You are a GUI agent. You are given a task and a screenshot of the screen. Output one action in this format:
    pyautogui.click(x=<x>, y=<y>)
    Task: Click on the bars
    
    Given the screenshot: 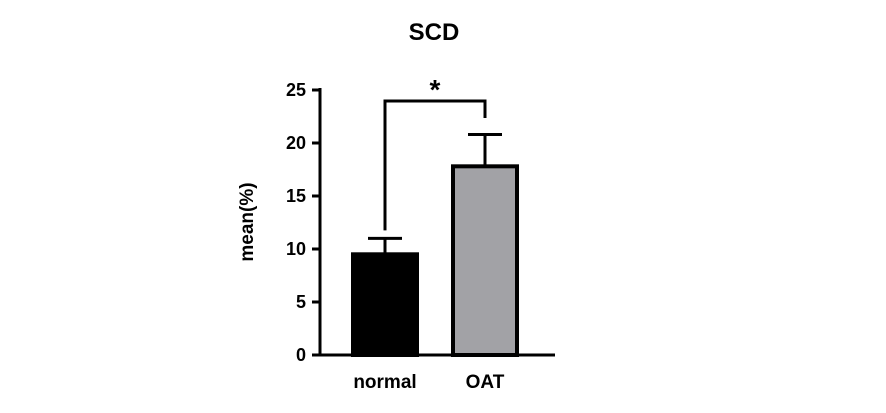 What is the action you would take?
    pyautogui.click(x=435, y=260)
    